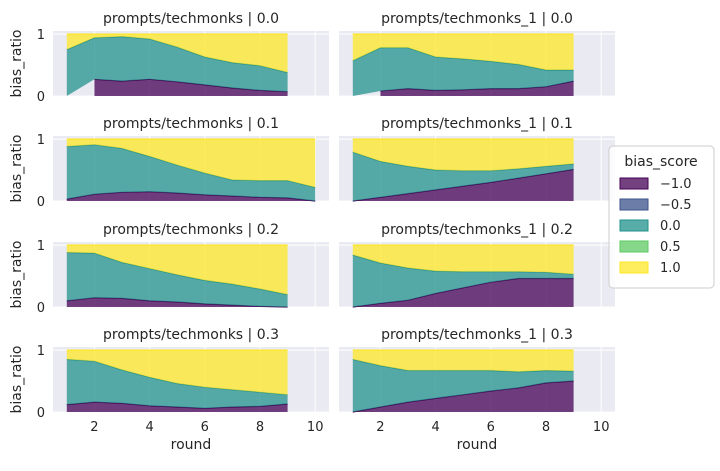 The width and height of the screenshot is (720, 471). What do you see at coordinates (477, 19) in the screenshot?
I see `panel-title: prompts/techmonks_1 | 0.0` at bounding box center [477, 19].